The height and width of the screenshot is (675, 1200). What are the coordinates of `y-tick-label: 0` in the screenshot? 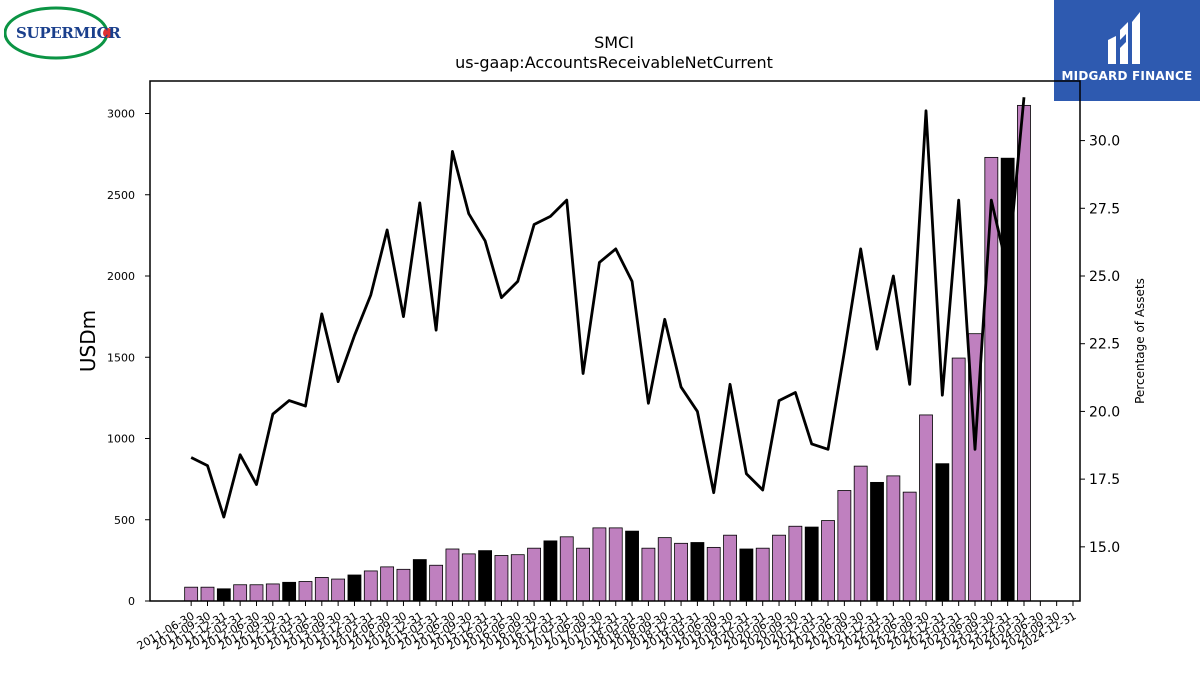 It's located at (131, 601).